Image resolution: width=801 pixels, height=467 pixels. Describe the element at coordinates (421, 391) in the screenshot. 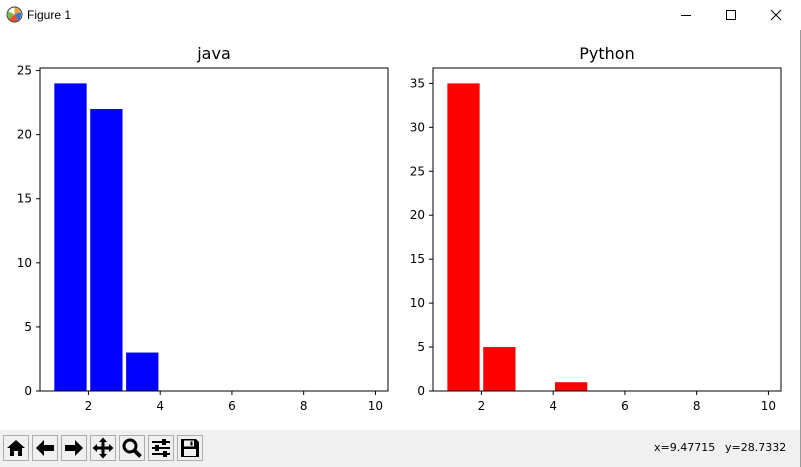

I see `python-ytick-label: 0` at that location.